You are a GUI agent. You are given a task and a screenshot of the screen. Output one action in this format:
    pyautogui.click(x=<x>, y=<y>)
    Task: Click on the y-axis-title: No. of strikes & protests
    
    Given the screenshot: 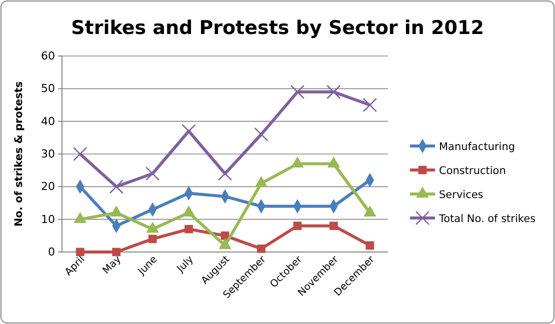 What is the action you would take?
    pyautogui.click(x=19, y=154)
    